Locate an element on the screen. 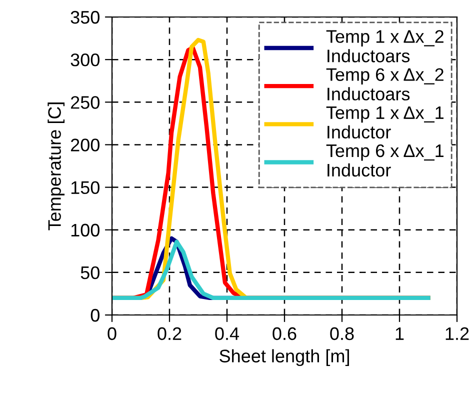  x-tick-label: 0 is located at coordinates (112, 333).